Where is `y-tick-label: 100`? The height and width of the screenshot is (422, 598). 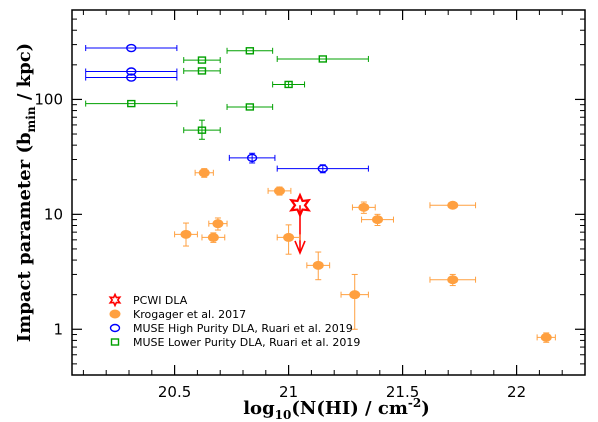
y-tick-label: 100 is located at coordinates (48, 99).